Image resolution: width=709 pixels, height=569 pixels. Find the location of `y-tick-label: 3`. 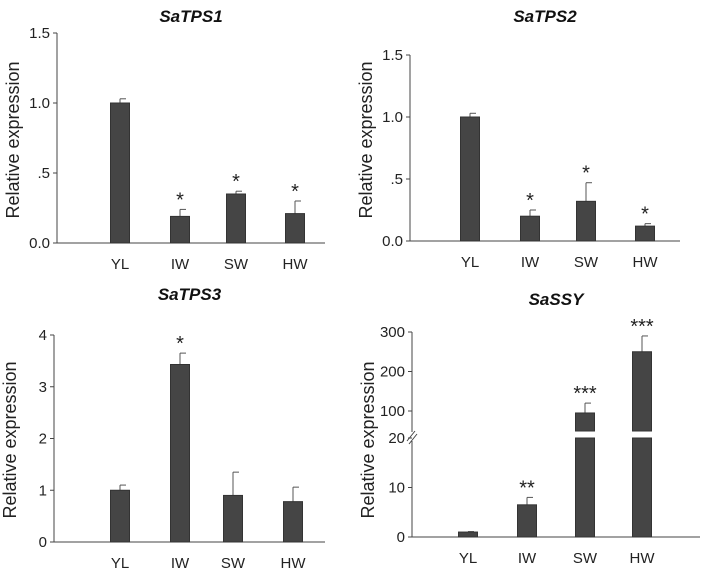

y-tick-label: 3 is located at coordinates (43, 387).